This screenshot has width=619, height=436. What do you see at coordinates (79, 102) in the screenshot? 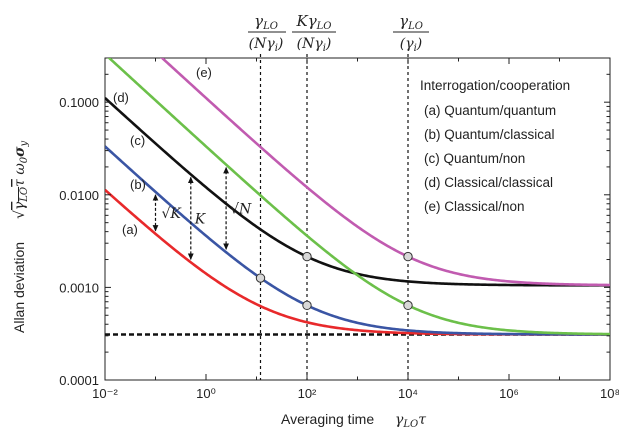
I see `y-tick-label: 0.1000` at bounding box center [79, 102].